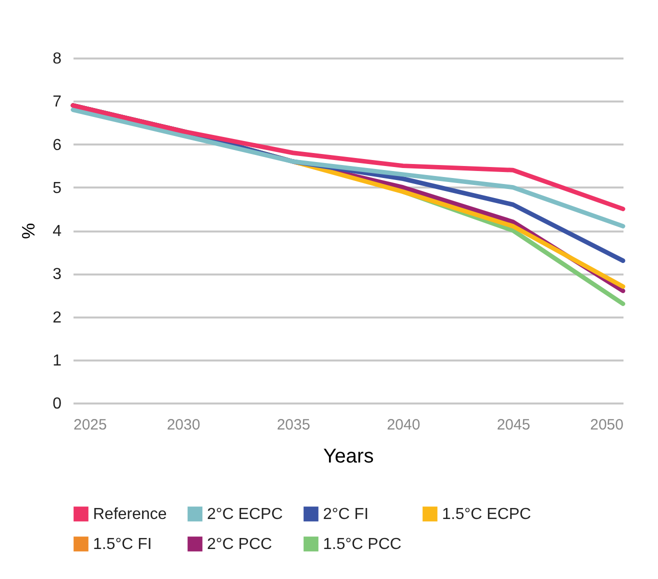  Describe the element at coordinates (362, 544) in the screenshot. I see `legend-label: 1.5°C PCC` at that location.